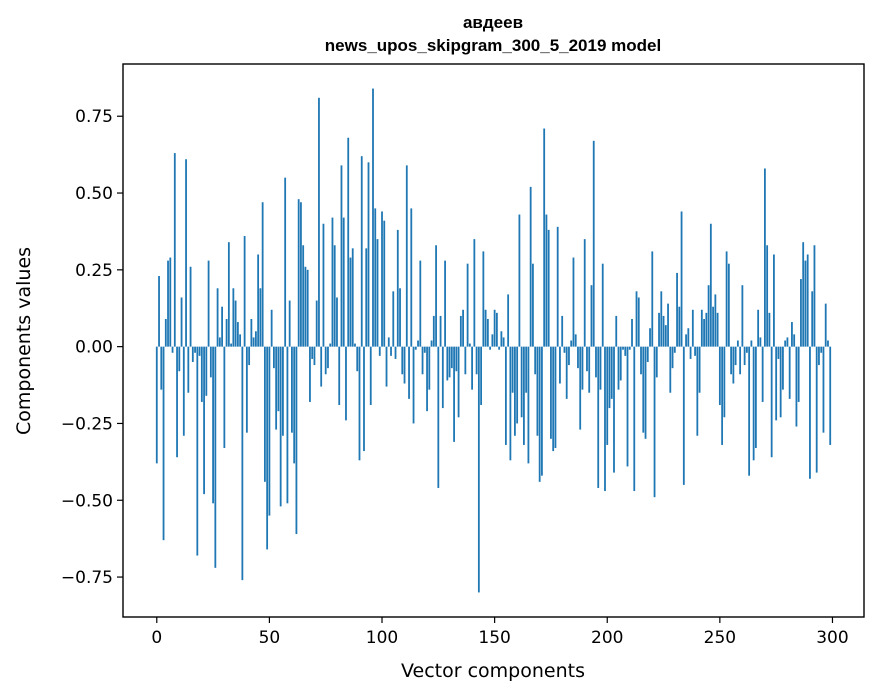 The height and width of the screenshot is (696, 880). Describe the element at coordinates (720, 638) in the screenshot. I see `x-tick-label: 250` at that location.